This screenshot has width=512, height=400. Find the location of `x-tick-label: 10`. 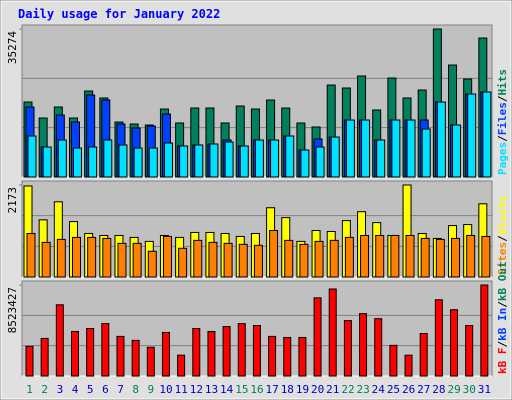

x-tick-label: 10 is located at coordinates (165, 389).